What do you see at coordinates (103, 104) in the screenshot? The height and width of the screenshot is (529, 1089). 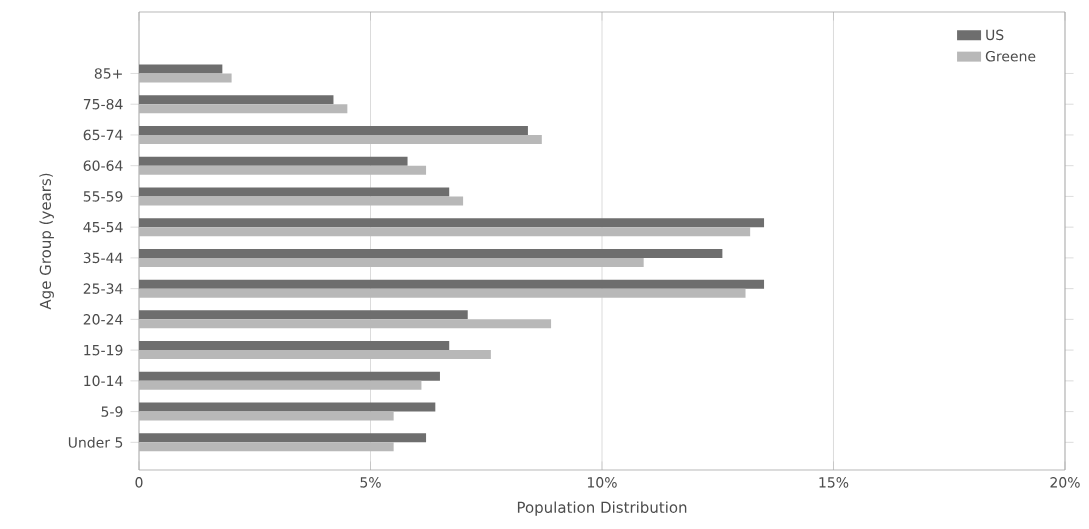 I see `y-tick-label: 75-84` at bounding box center [103, 104].